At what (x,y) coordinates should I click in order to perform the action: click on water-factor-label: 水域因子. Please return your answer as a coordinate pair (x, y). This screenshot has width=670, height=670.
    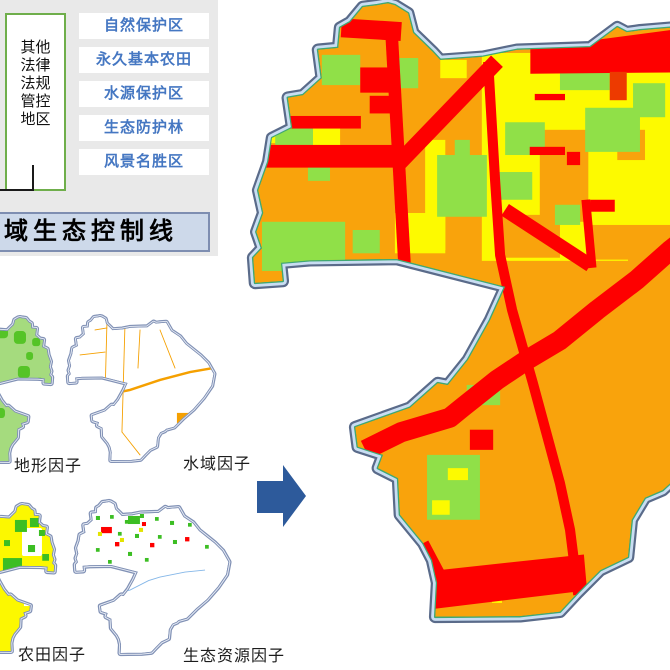
    Looking at the image, I should click on (217, 464).